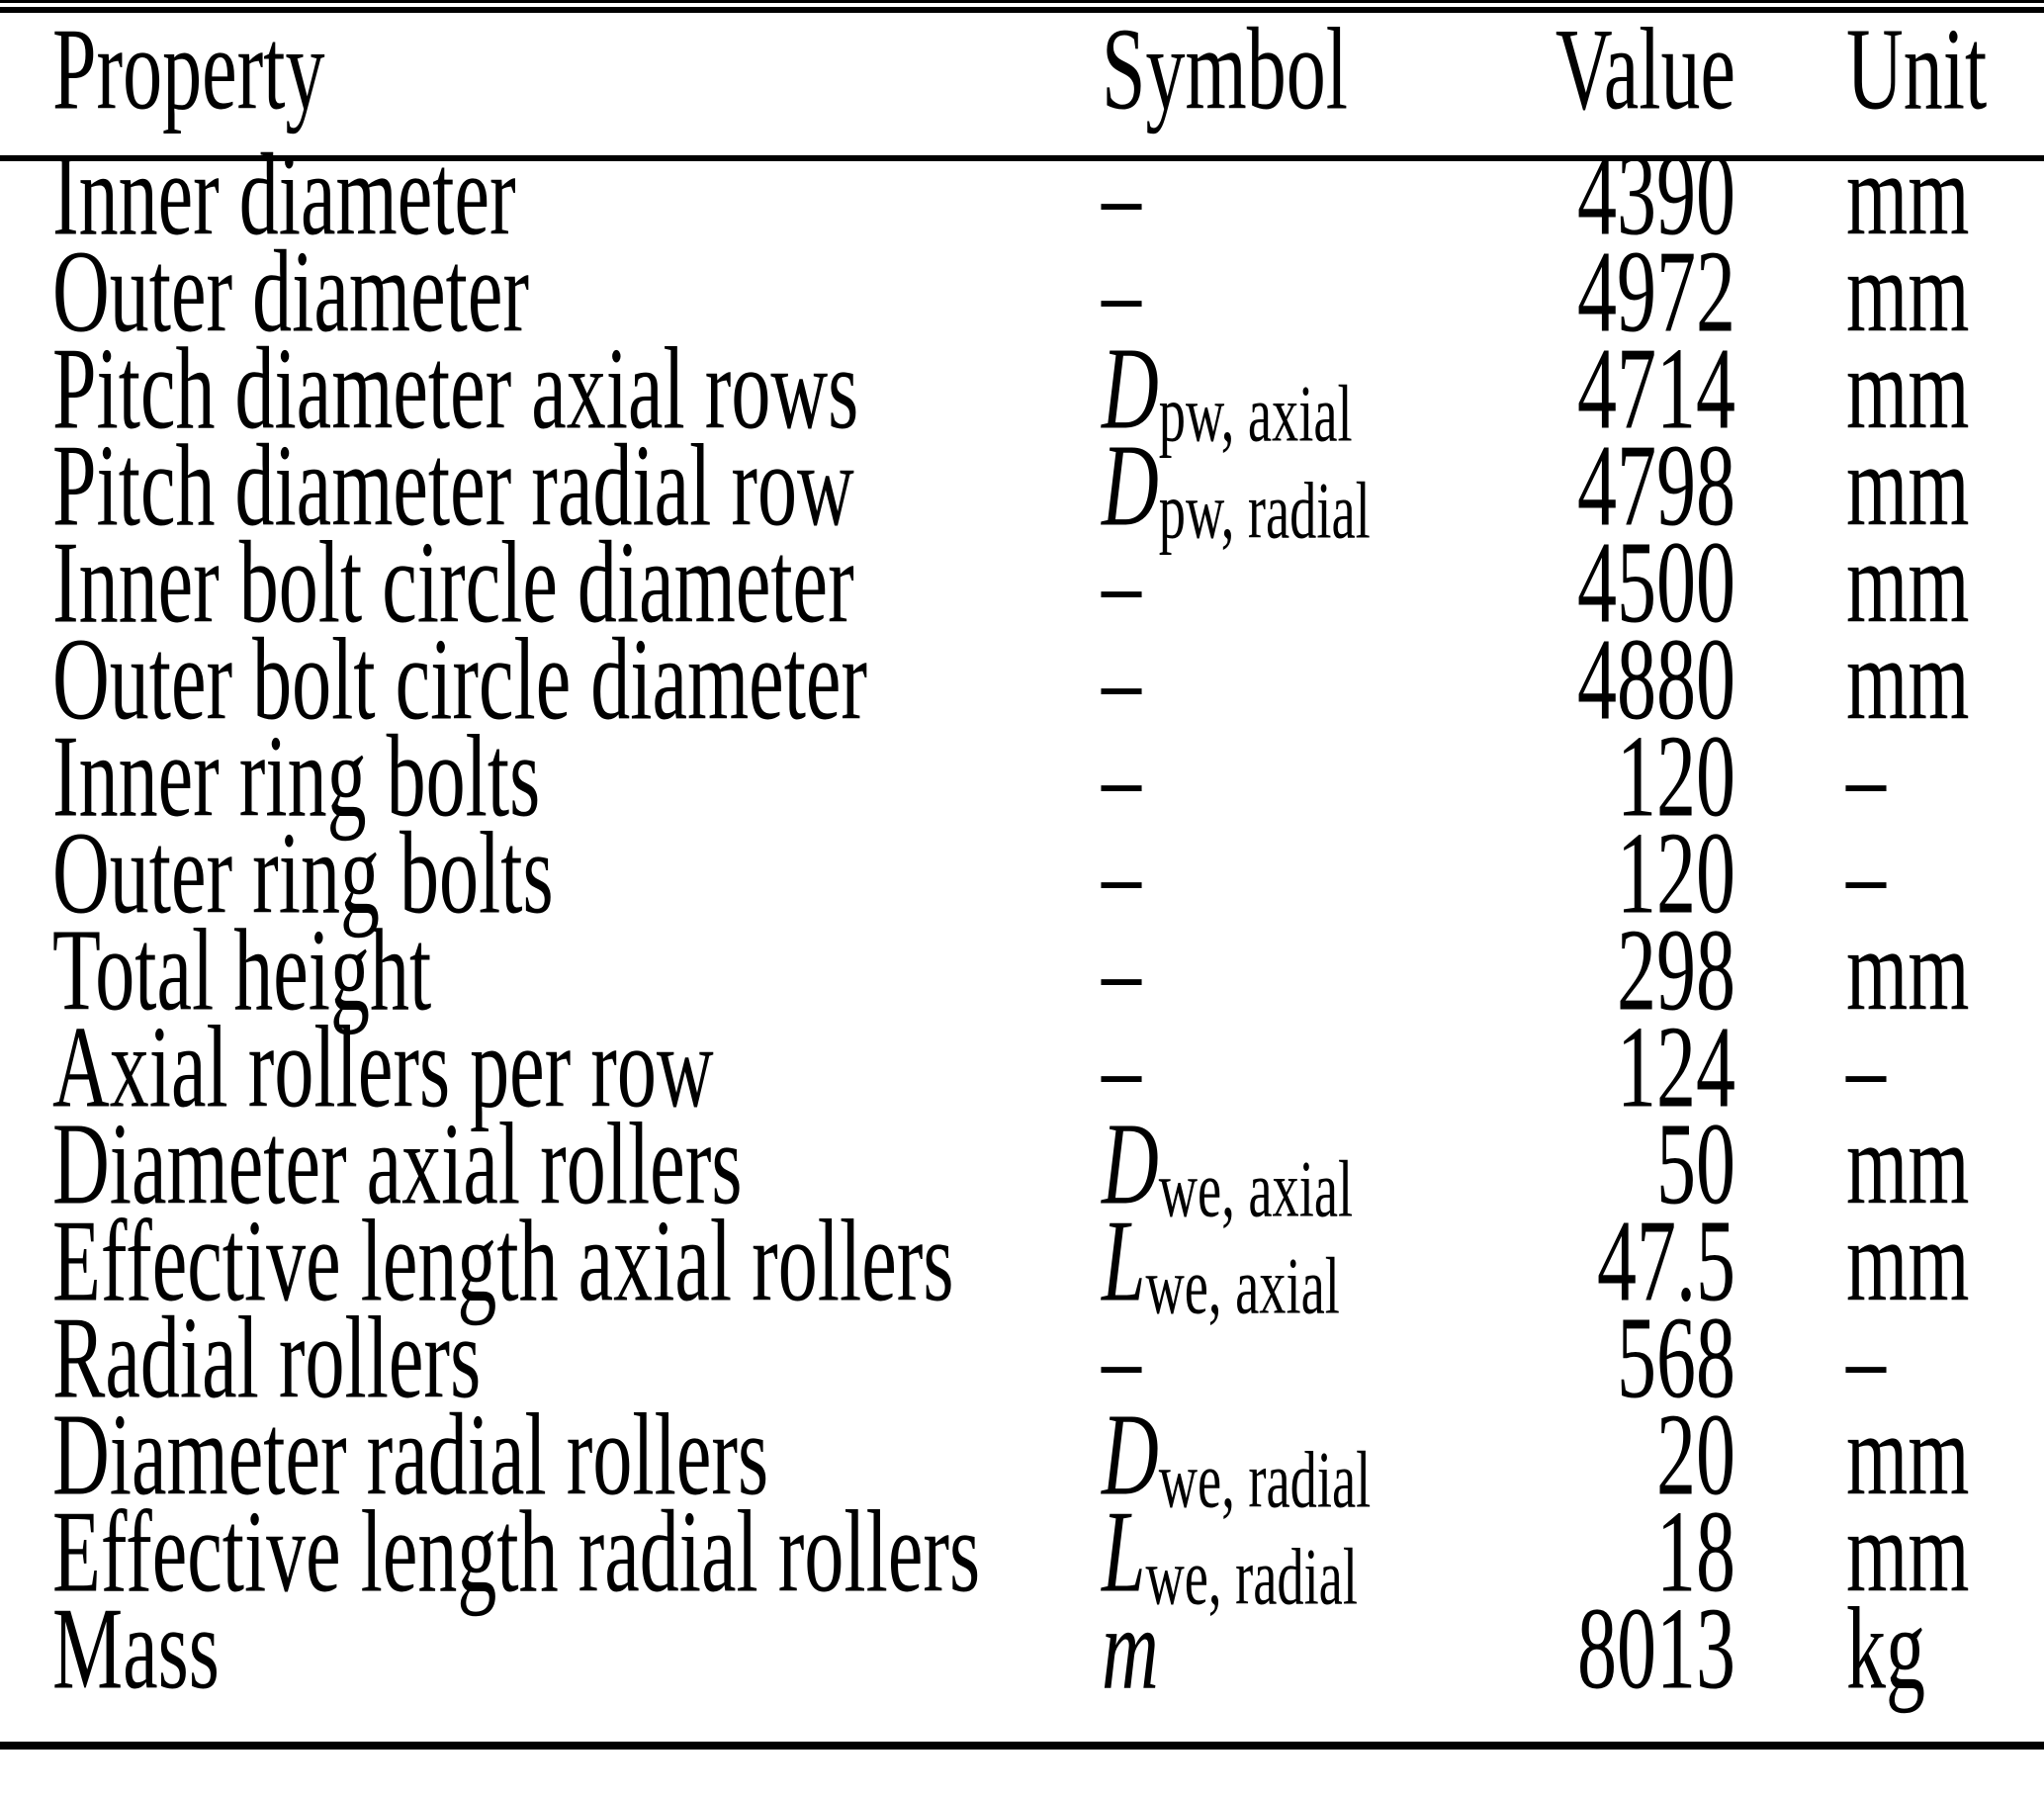 The height and width of the screenshot is (1797, 2044). Describe the element at coordinates (1676, 1359) in the screenshot. I see `value-text: 568` at that location.